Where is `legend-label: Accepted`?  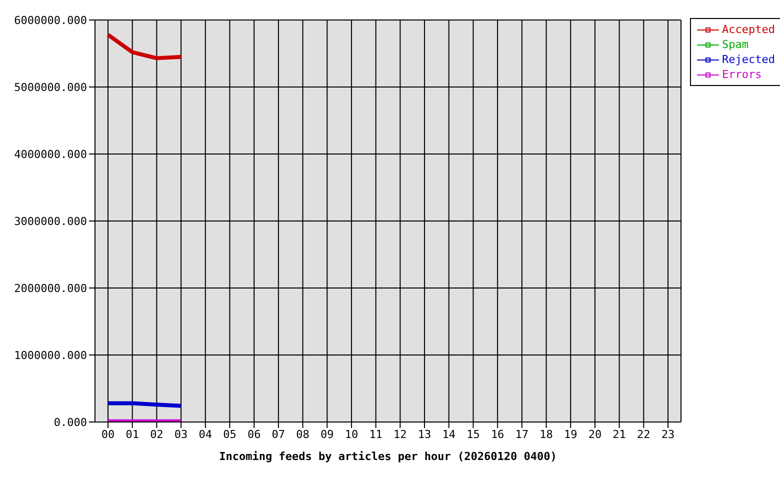 legend-label: Accepted is located at coordinates (748, 29).